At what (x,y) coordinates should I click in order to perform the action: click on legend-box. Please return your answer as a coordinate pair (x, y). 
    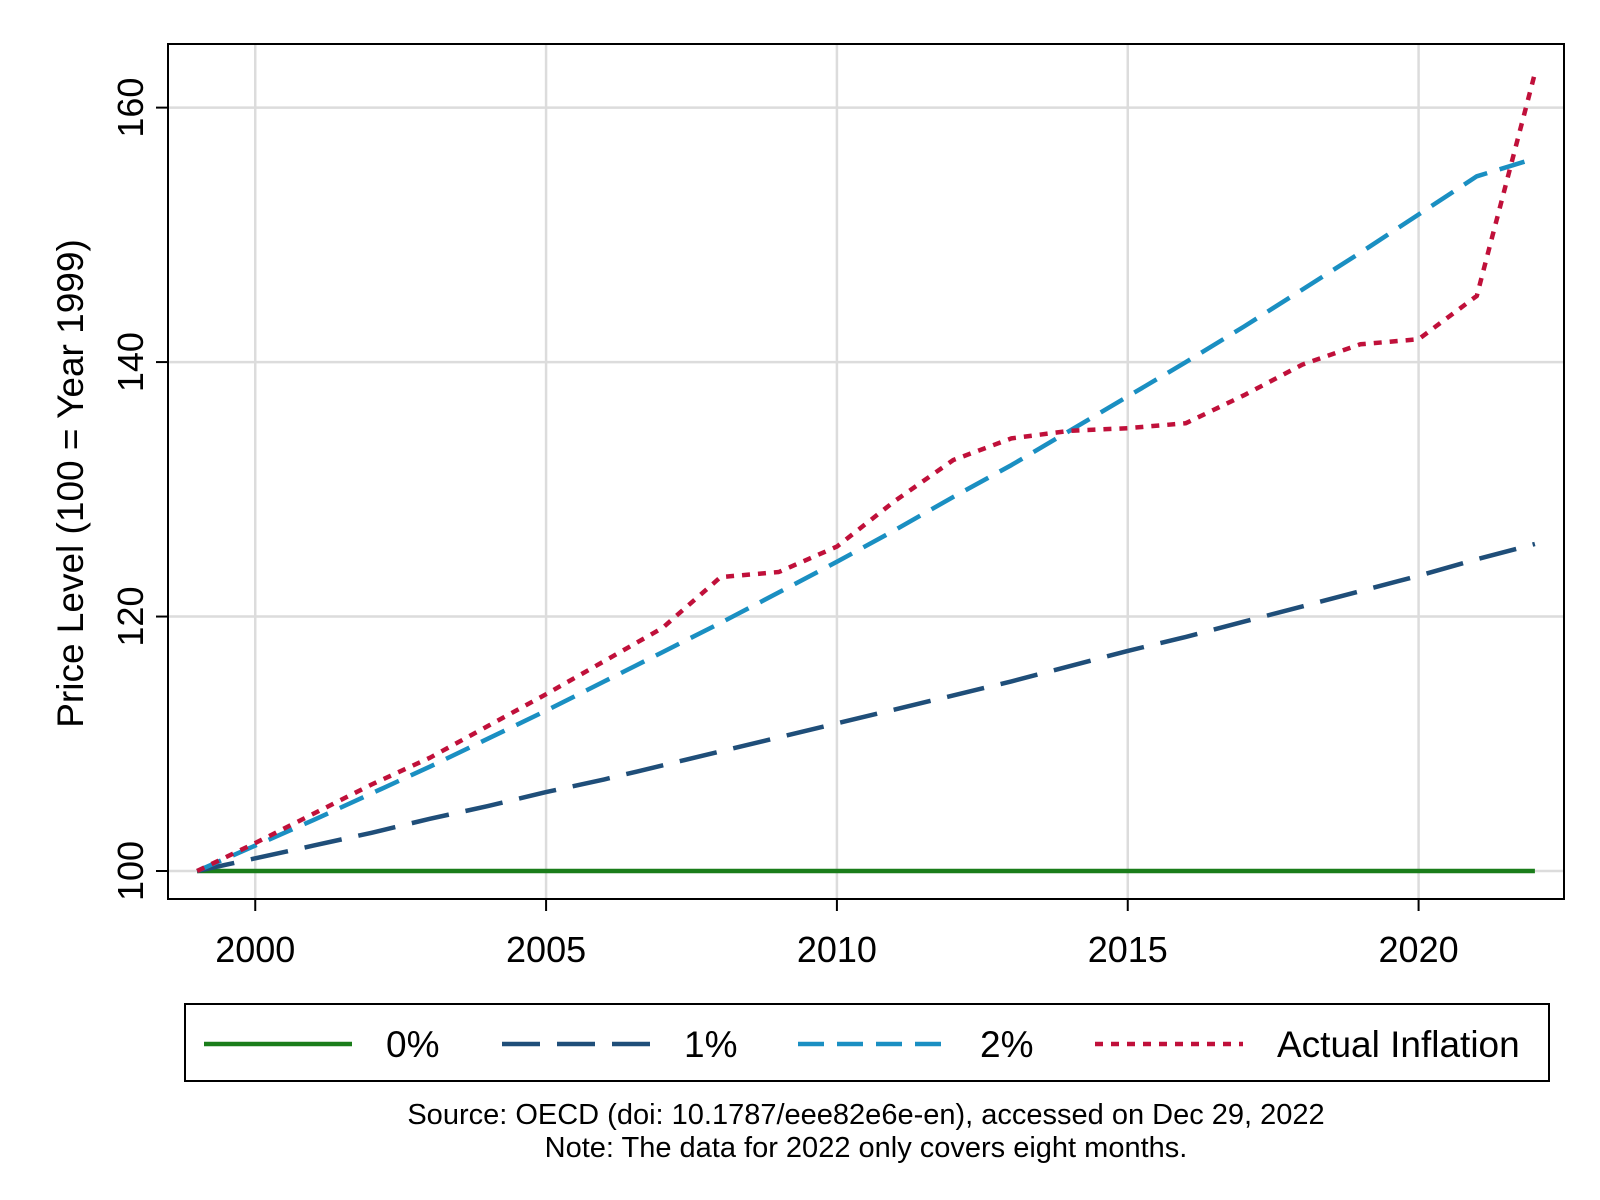
    Looking at the image, I should click on (867, 1042).